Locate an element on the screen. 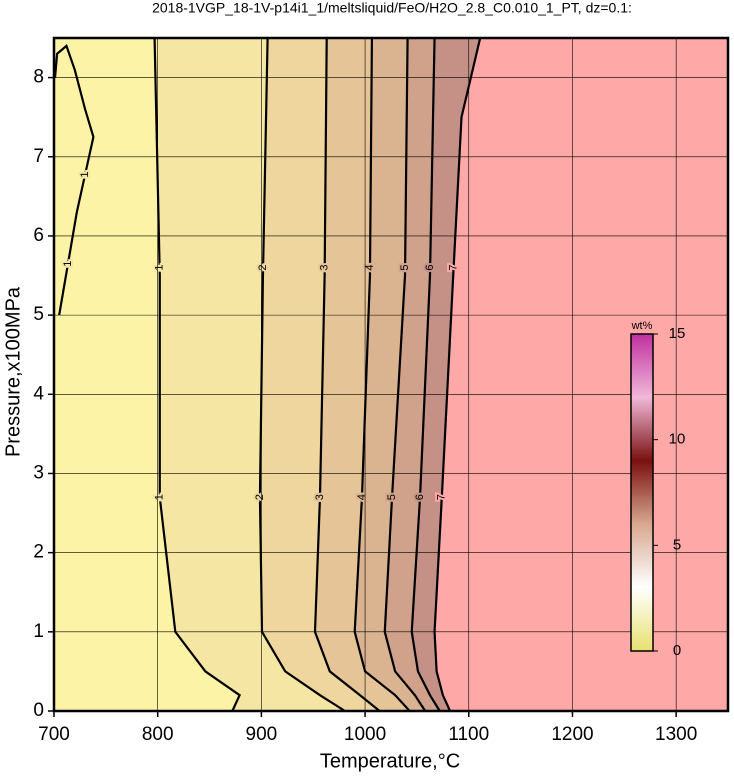 The image size is (734, 781). x-axis-label: Temperature,°C is located at coordinates (390, 761).